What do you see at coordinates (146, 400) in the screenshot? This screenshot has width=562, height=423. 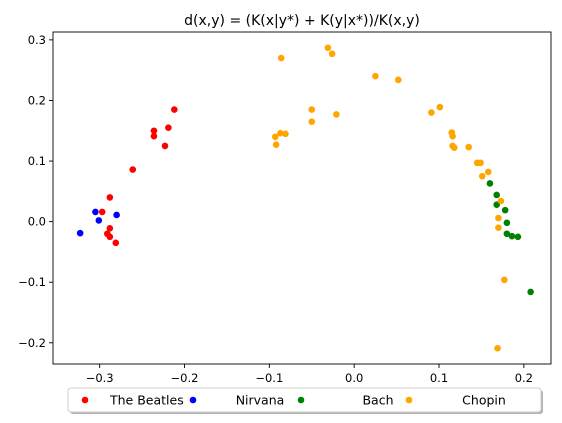 I see `legend-label-the-beatles: The Beatles` at bounding box center [146, 400].